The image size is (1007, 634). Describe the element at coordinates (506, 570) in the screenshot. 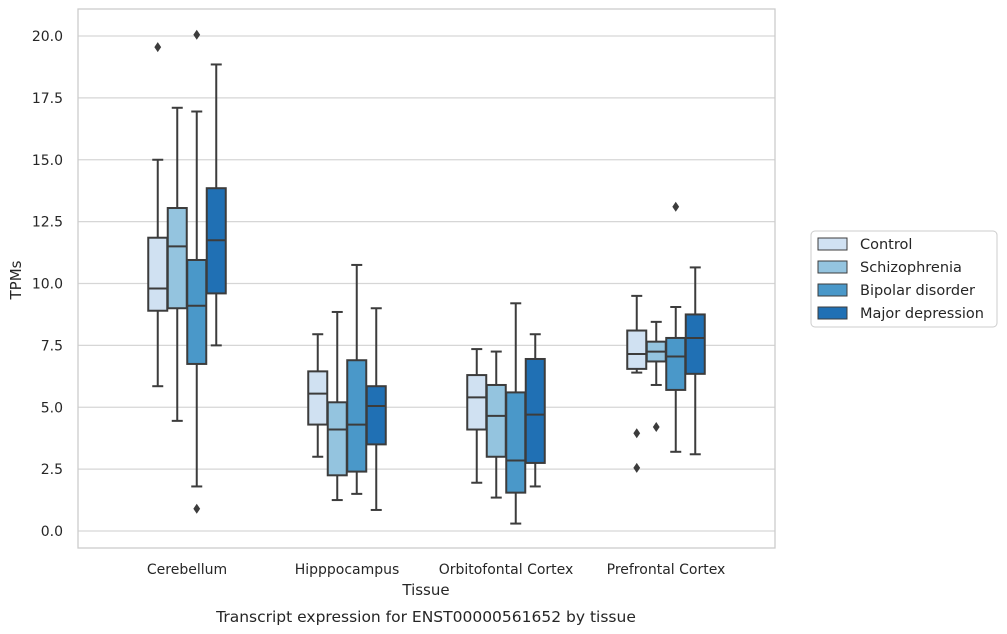

I see `x-tick-label: Orbitofontal Cortex` at that location.